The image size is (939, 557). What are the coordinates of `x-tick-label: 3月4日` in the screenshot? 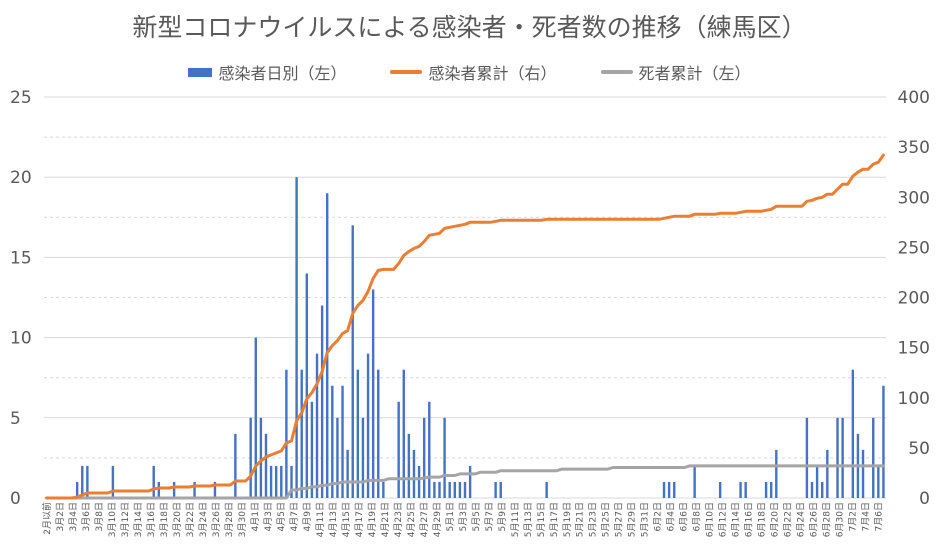 It's located at (73, 516).